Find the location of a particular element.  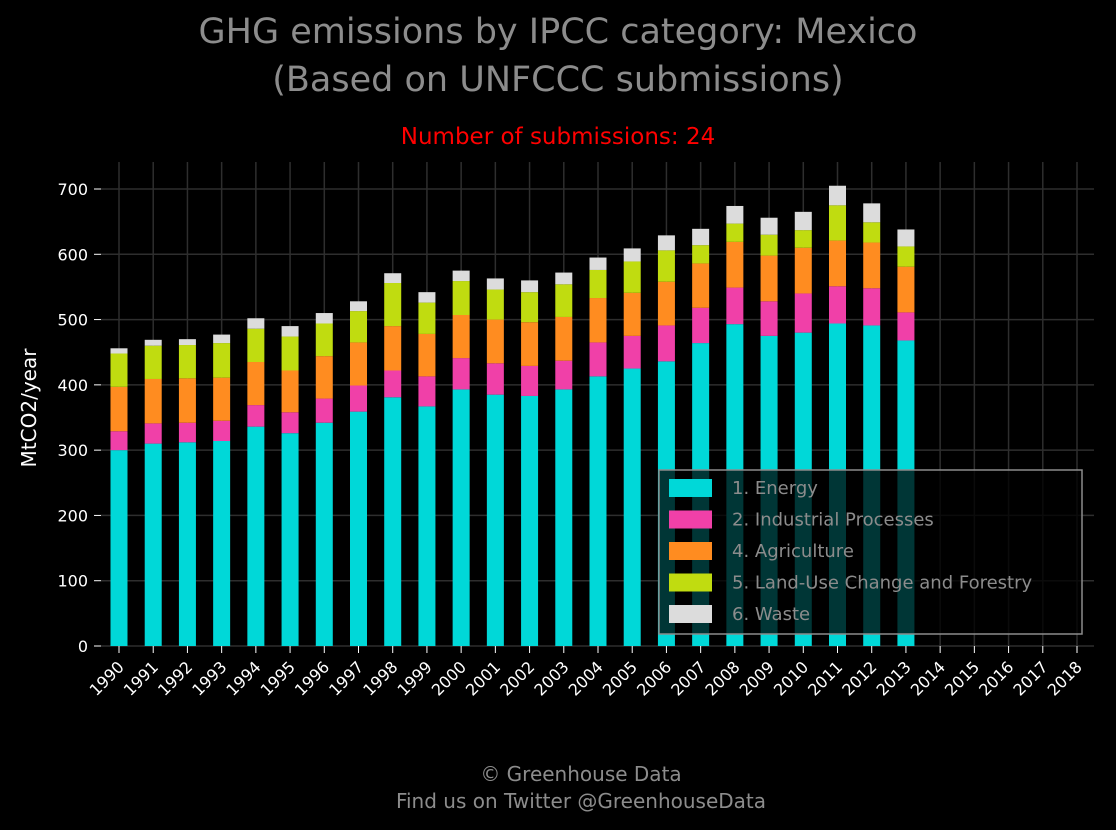

x-tick-label: 1994 is located at coordinates (243, 678).